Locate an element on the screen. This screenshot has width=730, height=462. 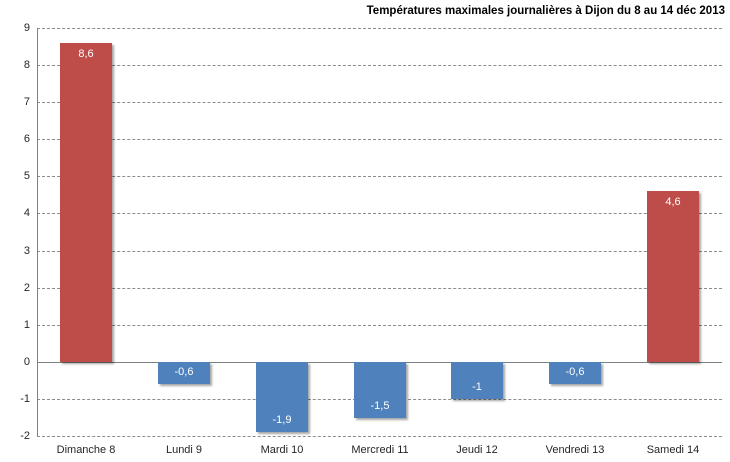
bar-lundi-9: -0,6 is located at coordinates (184, 373).